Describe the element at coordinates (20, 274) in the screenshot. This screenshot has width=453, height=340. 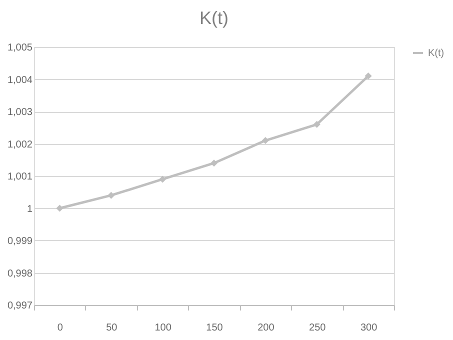
I see `y-tick-label: 0,998` at that location.